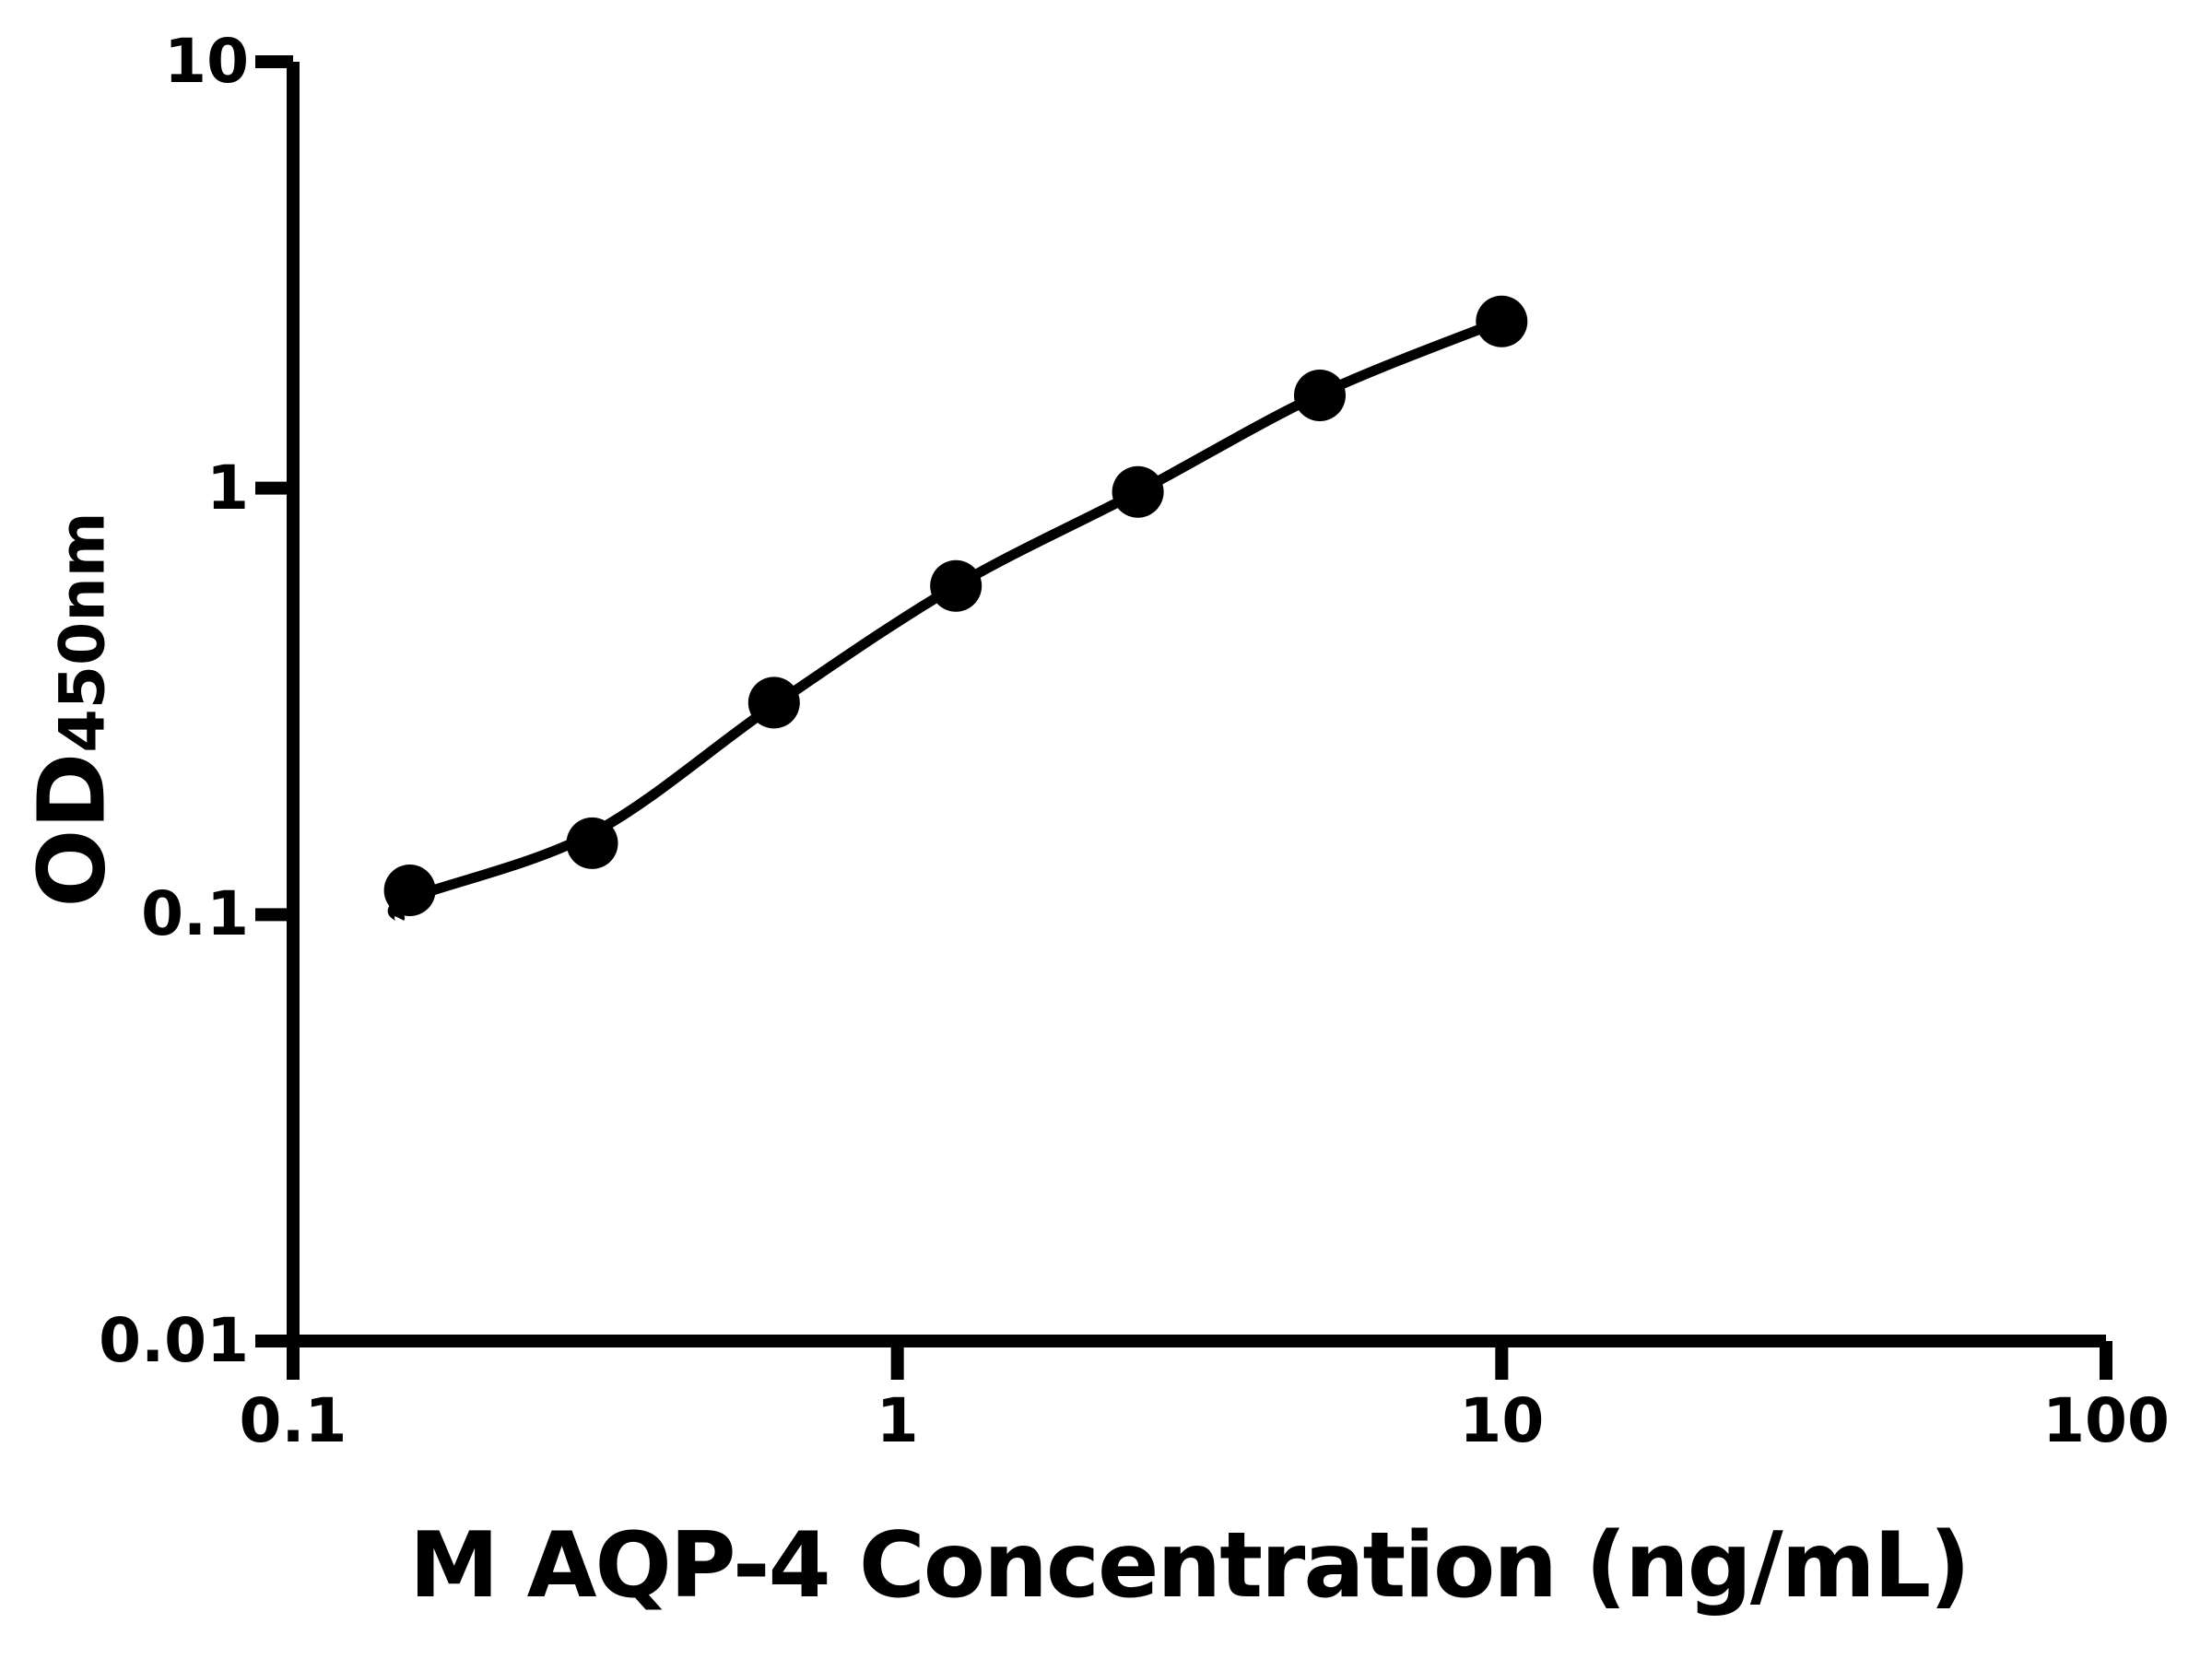 The height and width of the screenshot is (1659, 2212). Describe the element at coordinates (293, 1420) in the screenshot. I see `x-tick-label-0.1: 0.1` at that location.